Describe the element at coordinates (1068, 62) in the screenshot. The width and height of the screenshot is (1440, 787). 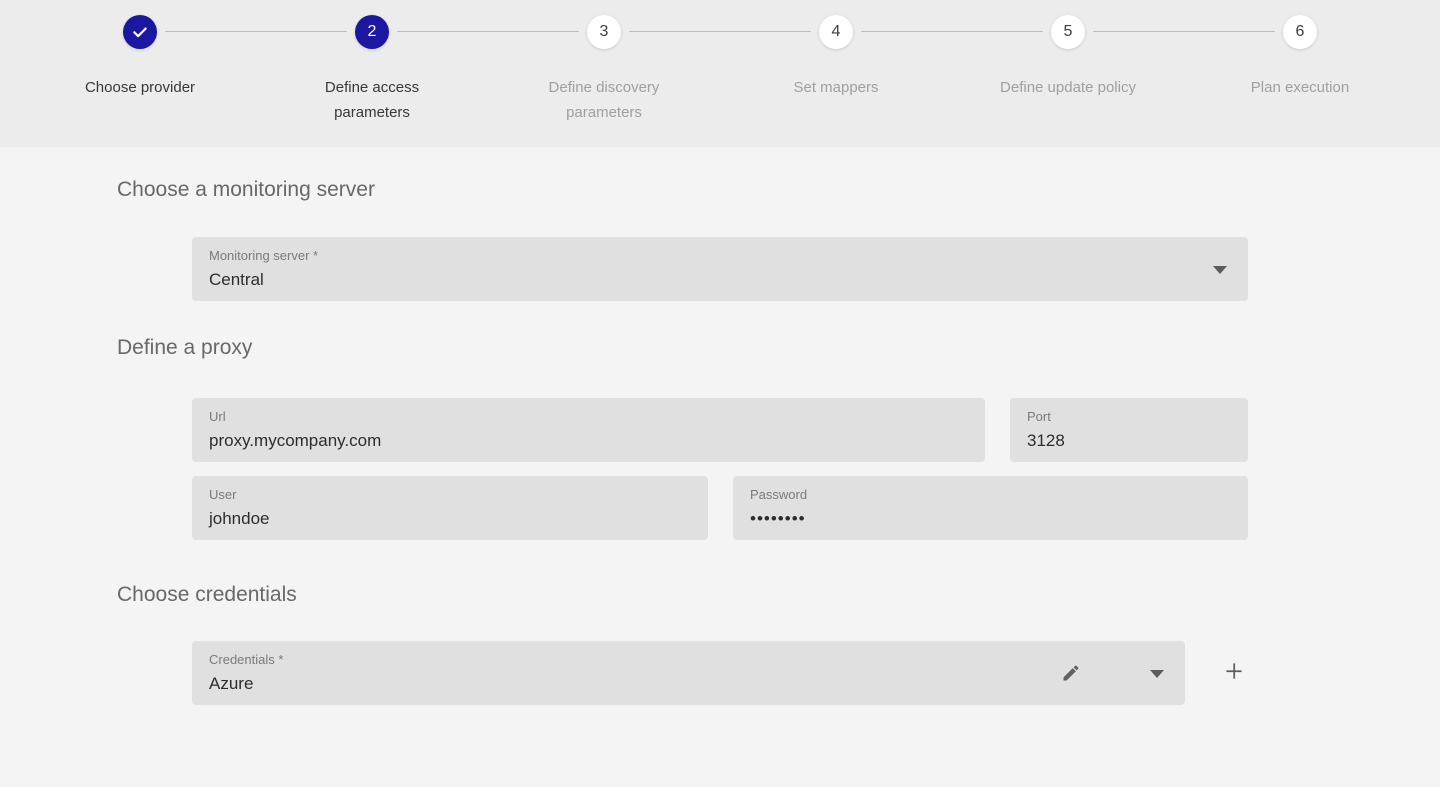
I see `step-define-update-policy: 5 Define update policy` at that location.